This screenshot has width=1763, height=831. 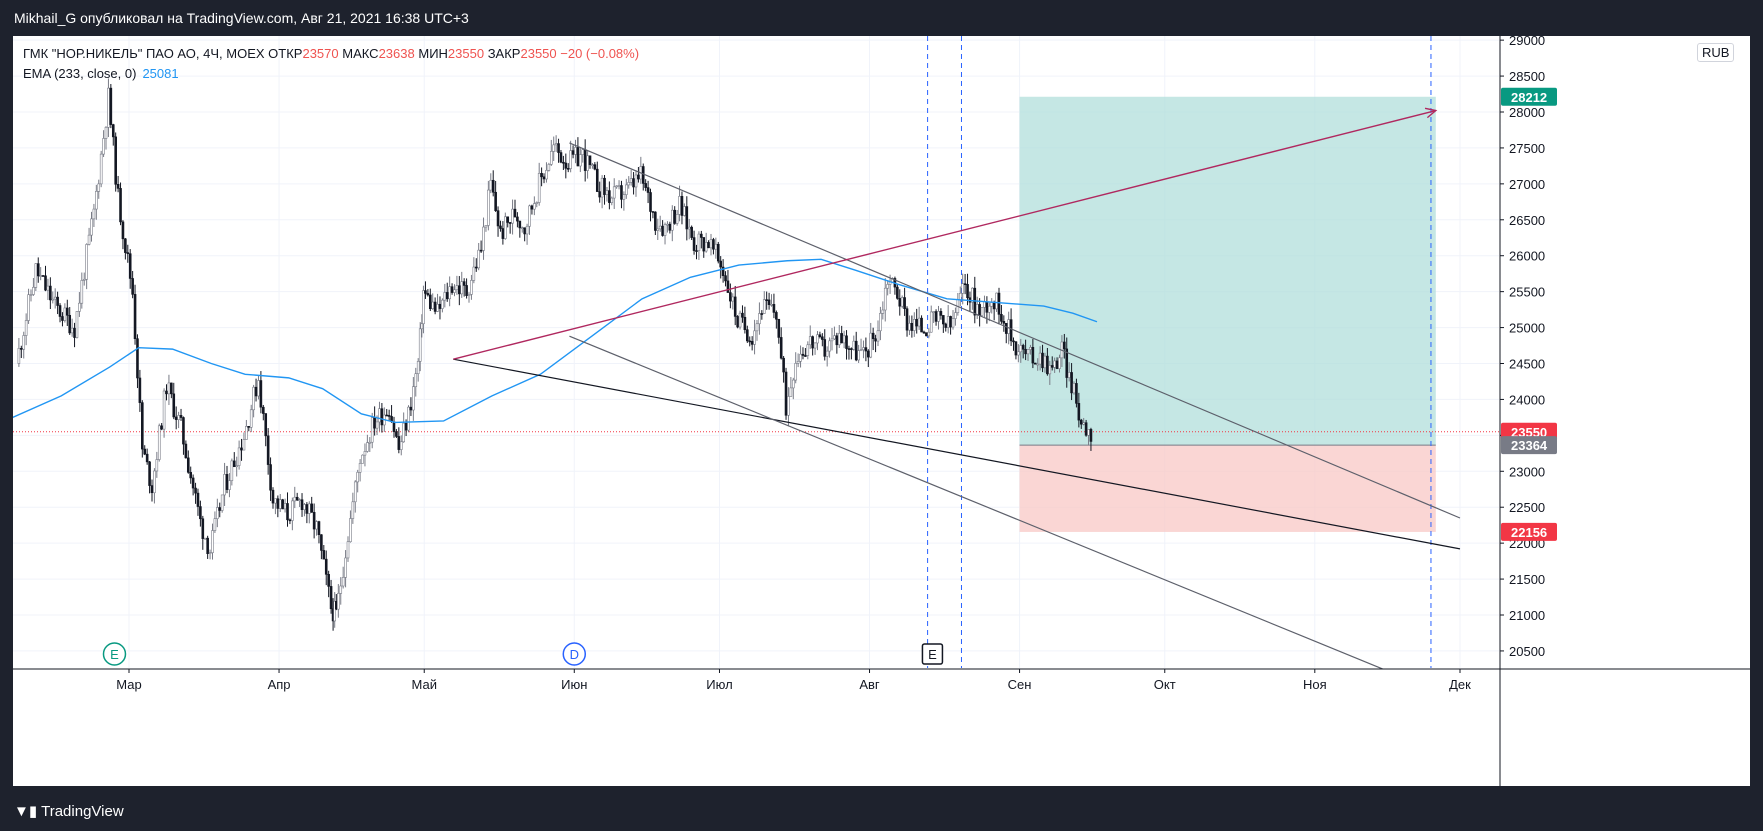 I want to click on legend-close-label: ЗАКР, so click(x=504, y=53).